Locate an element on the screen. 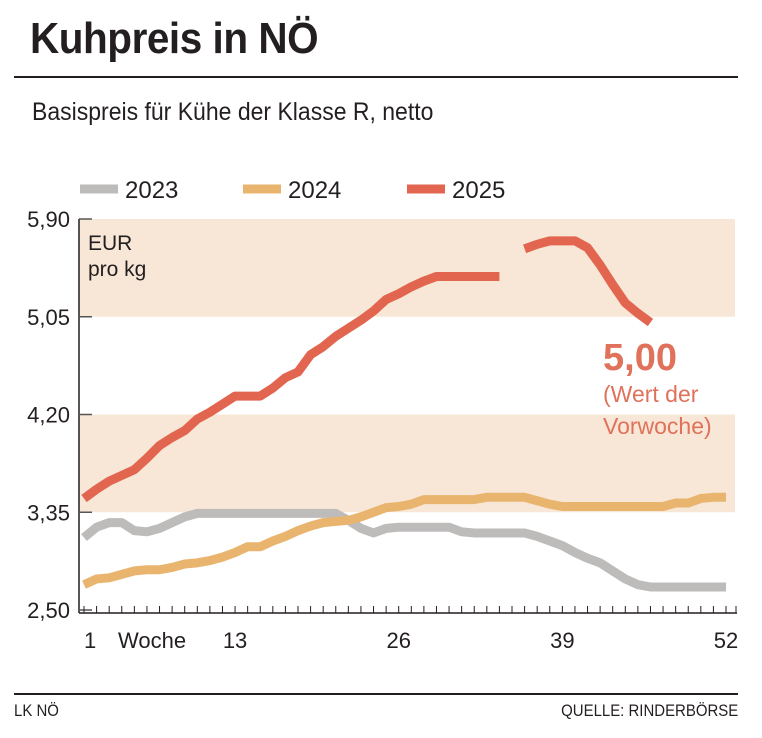 This screenshot has height=738, width=762. footer-divider is located at coordinates (376, 694).